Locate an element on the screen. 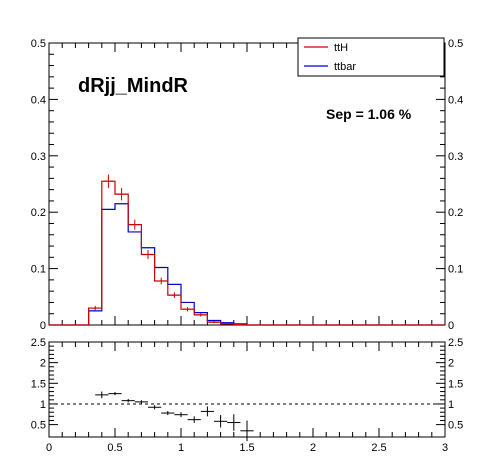 This screenshot has width=496, height=472. chart-title: dRjj_MindR is located at coordinates (133, 86).